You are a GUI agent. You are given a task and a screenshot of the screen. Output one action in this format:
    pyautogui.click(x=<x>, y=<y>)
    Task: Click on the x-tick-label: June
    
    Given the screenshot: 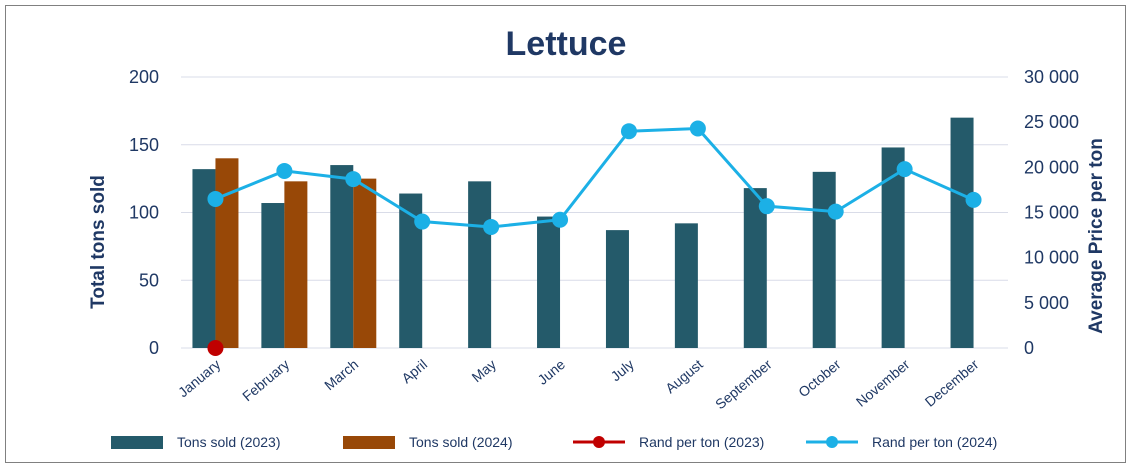 What is the action you would take?
    pyautogui.click(x=551, y=372)
    